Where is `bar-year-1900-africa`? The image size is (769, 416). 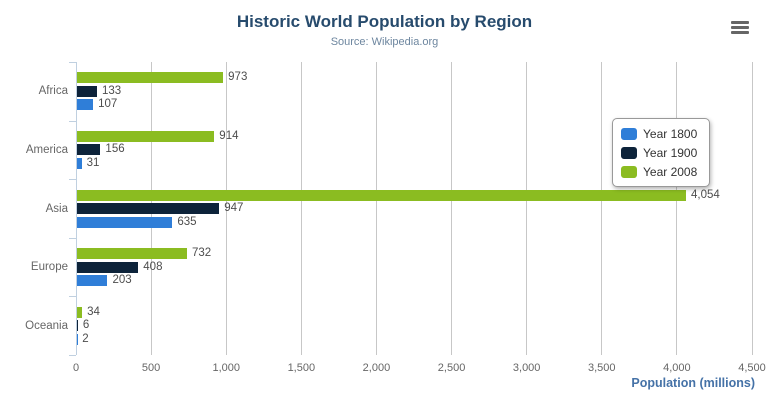
bar-year-1900-africa is located at coordinates (87, 91).